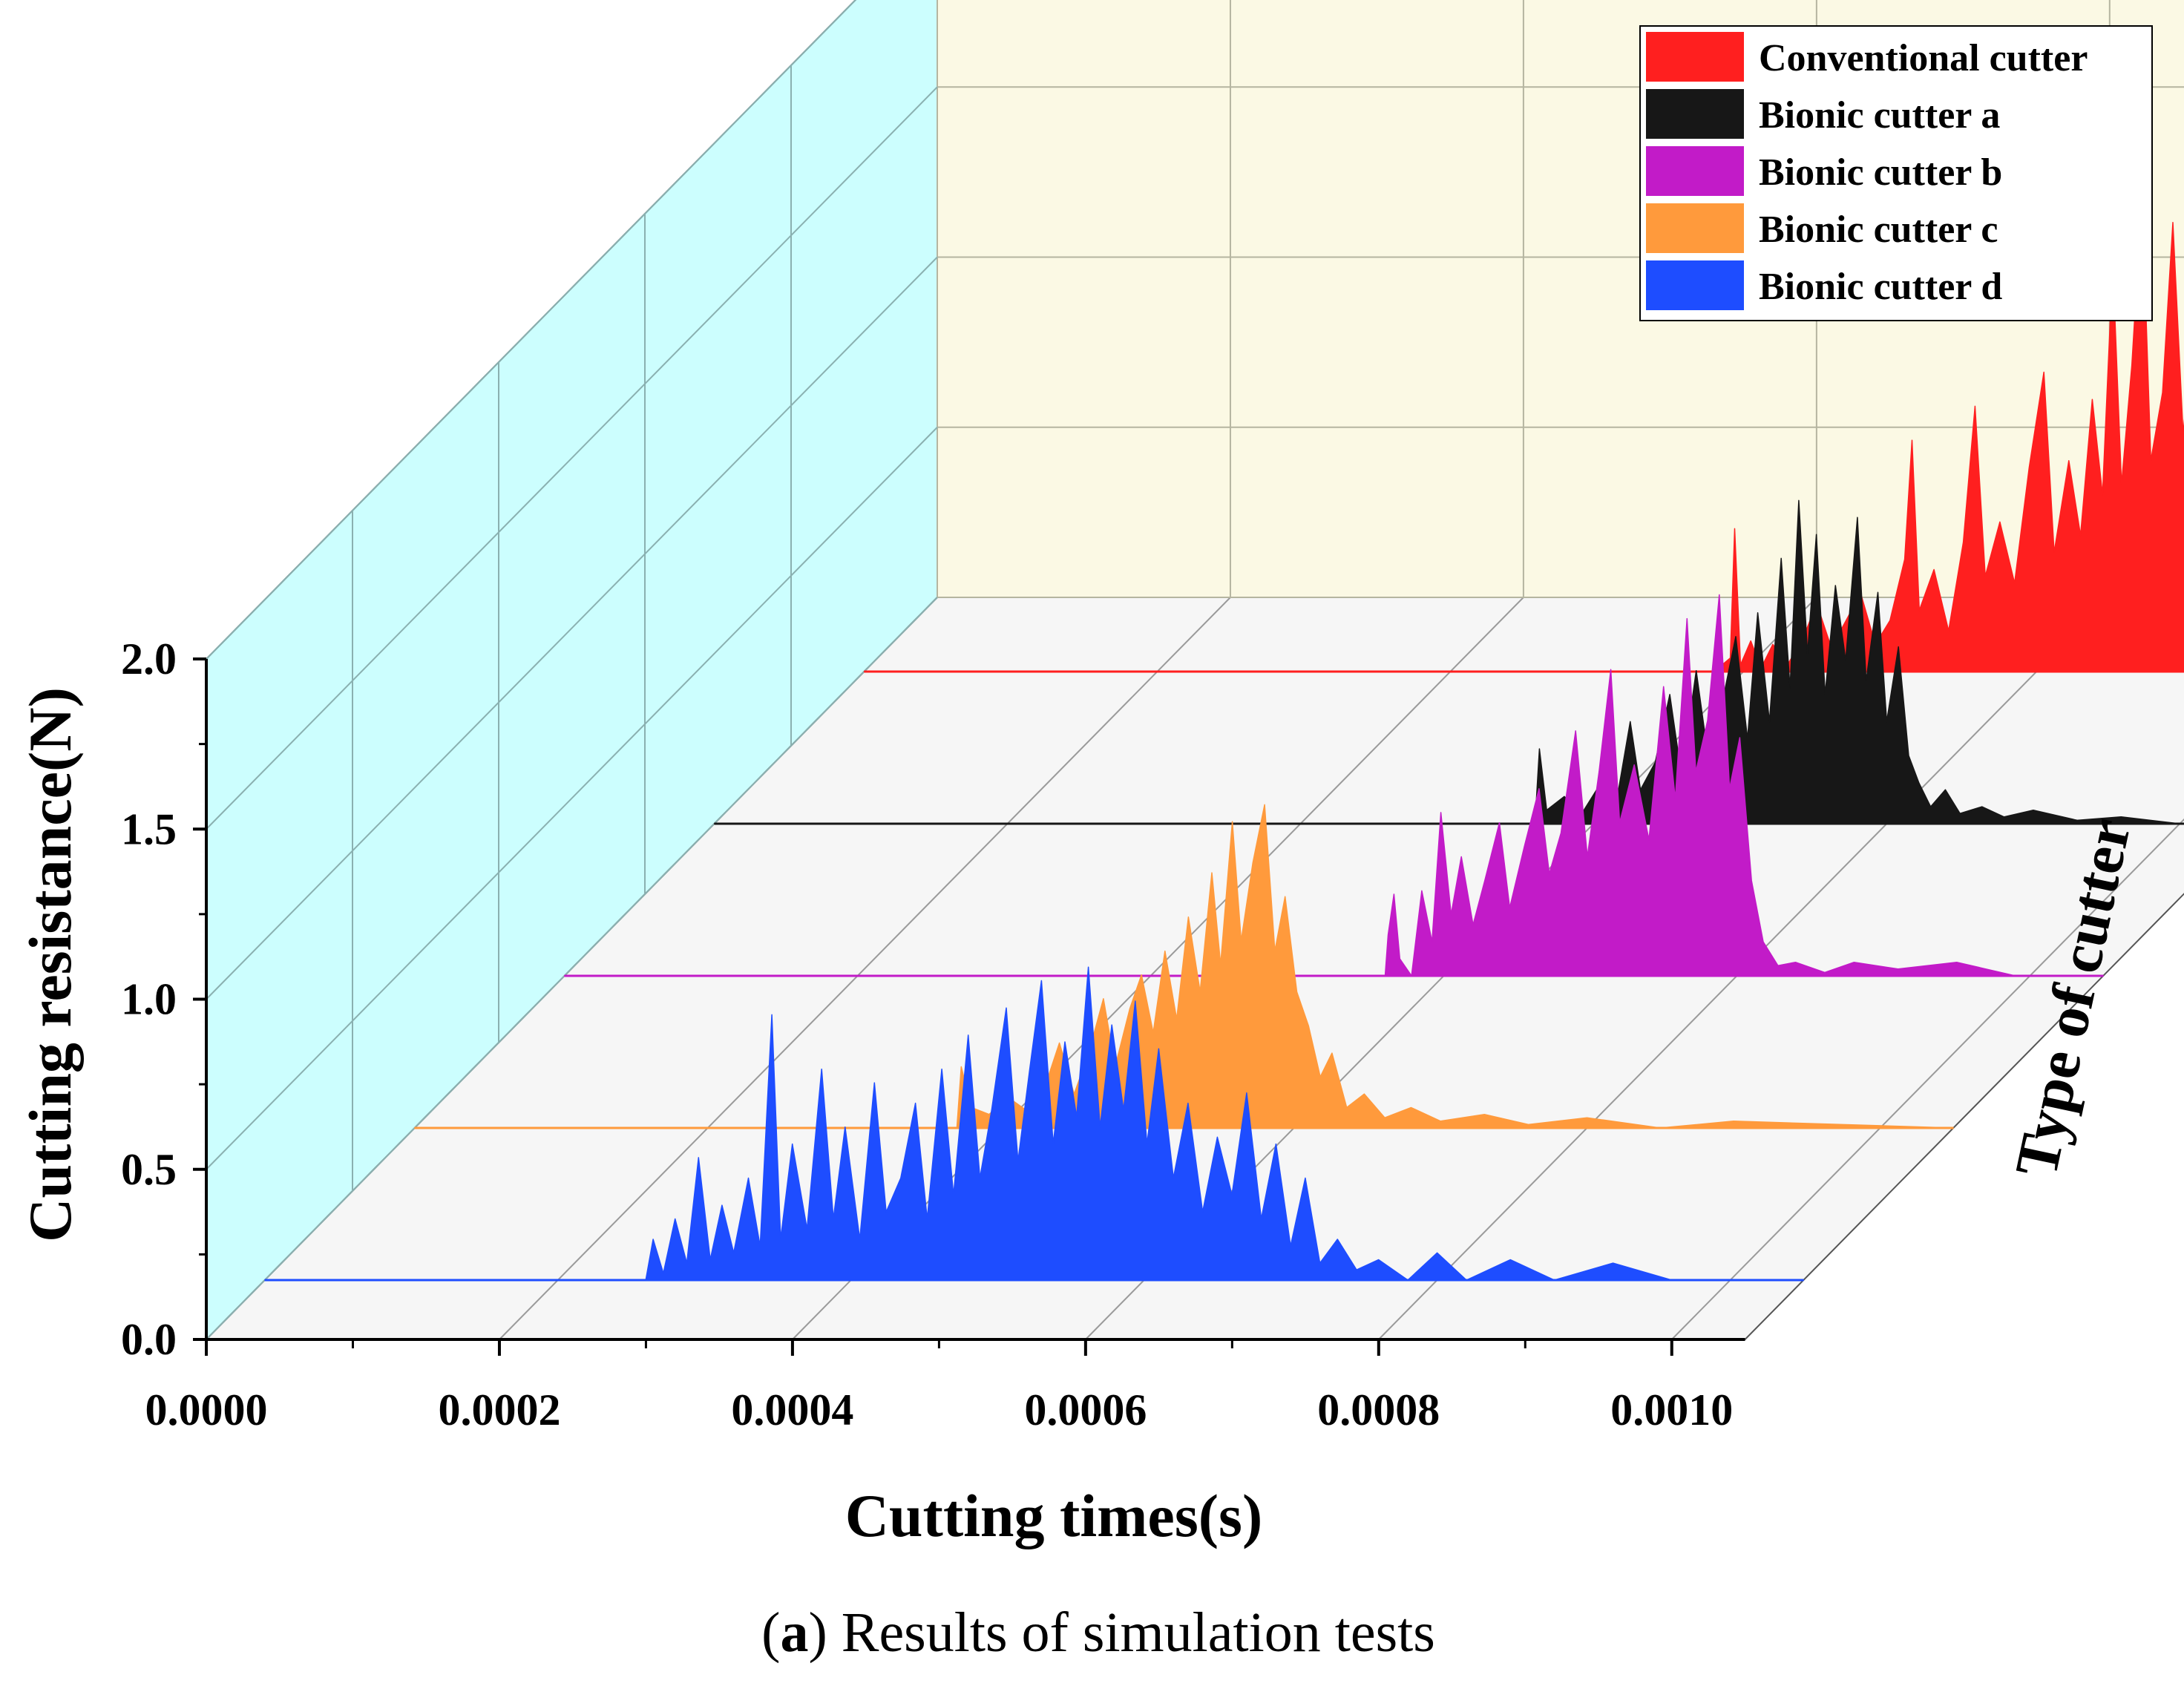  Describe the element at coordinates (771, 1632) in the screenshot. I see `caption-open-paren: (` at that location.